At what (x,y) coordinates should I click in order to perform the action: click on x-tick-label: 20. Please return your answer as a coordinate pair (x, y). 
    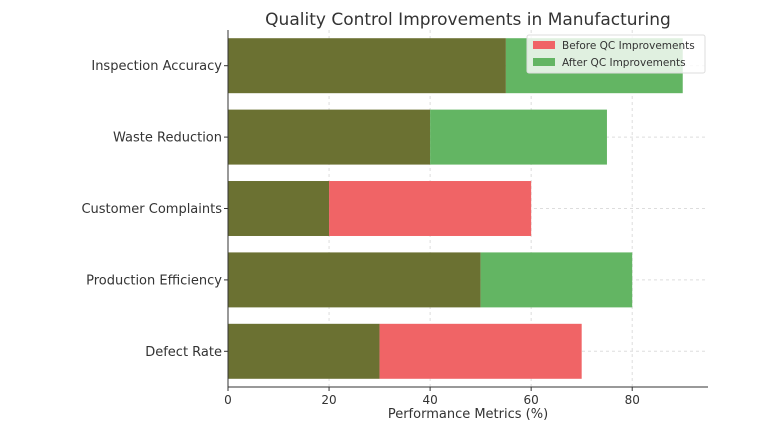
    Looking at the image, I should click on (328, 400).